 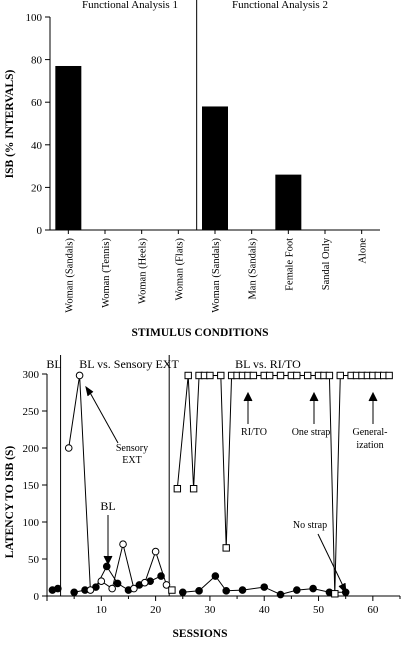 What do you see at coordinates (253, 268) in the screenshot?
I see `category-label-6-man-sandals: Man (Sandals)` at bounding box center [253, 268].